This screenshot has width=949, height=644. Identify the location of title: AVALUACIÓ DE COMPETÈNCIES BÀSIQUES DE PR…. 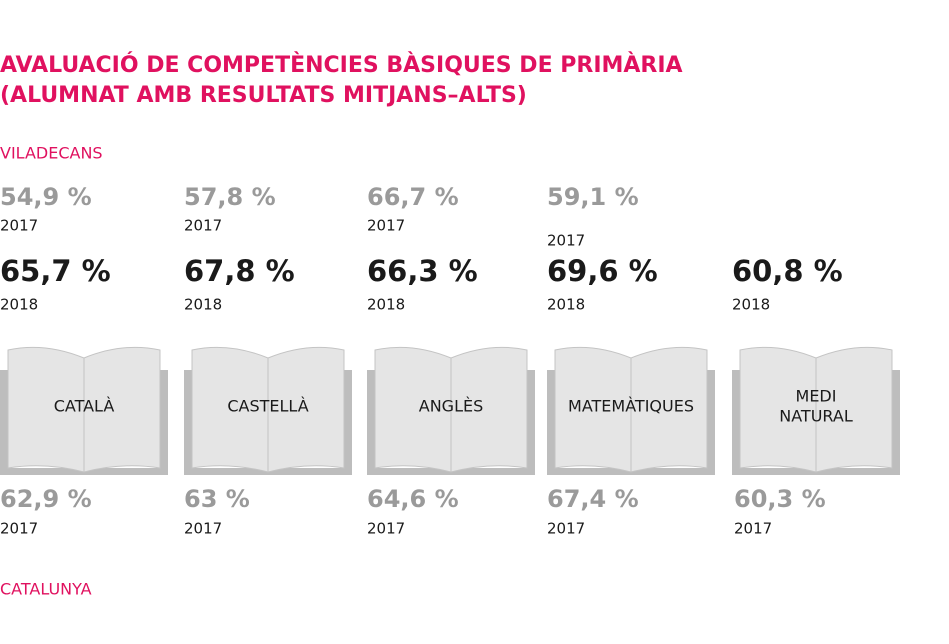
(341, 65).